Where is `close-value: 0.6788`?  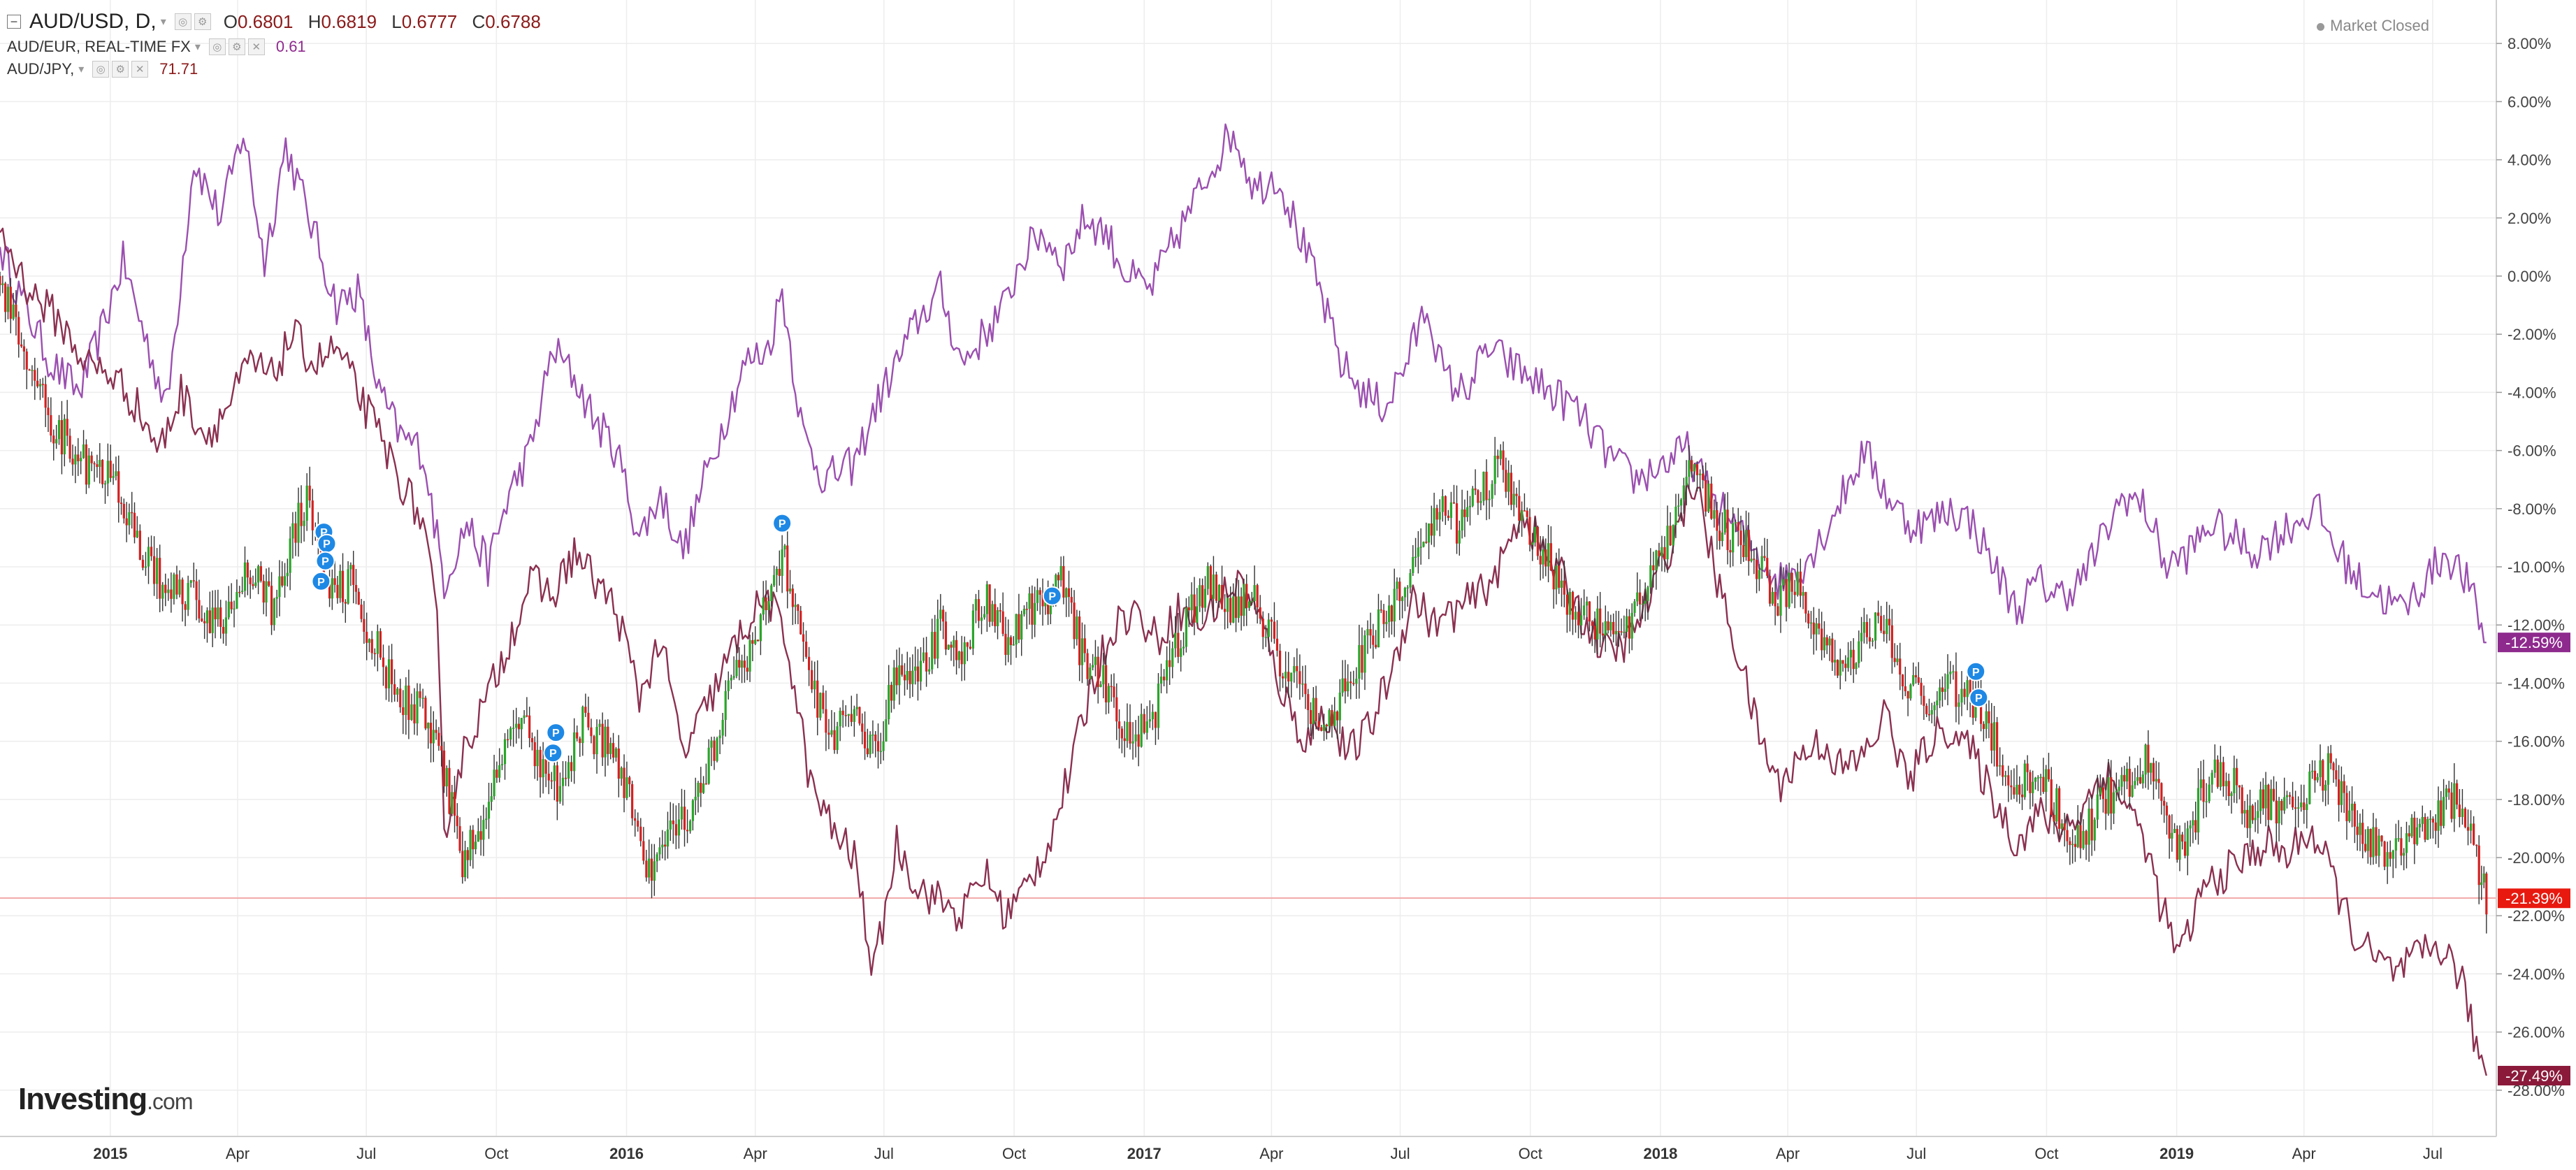 close-value: 0.6788 is located at coordinates (513, 21).